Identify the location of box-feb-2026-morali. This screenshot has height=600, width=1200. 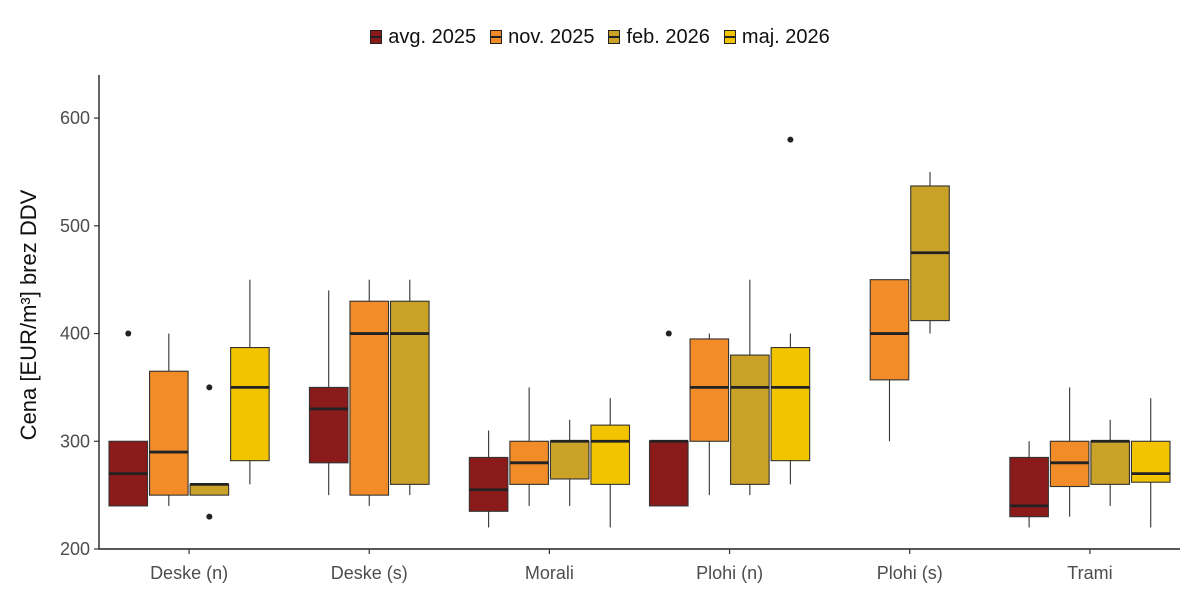
(569, 462).